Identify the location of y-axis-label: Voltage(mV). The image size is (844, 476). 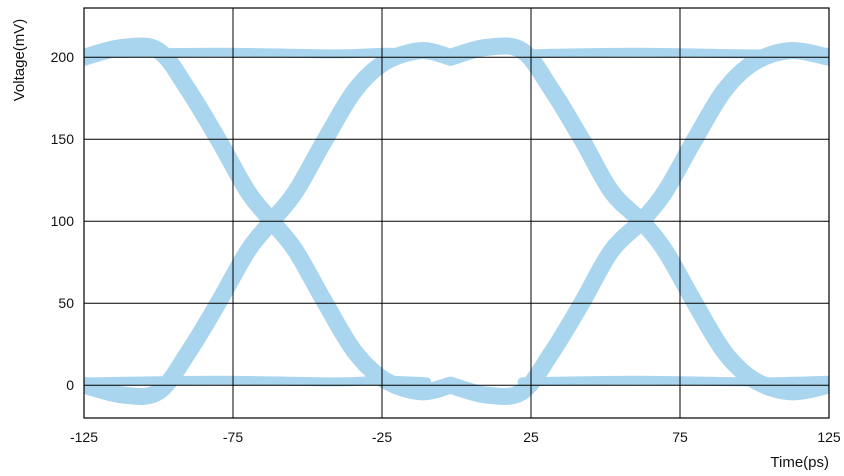
(19, 60).